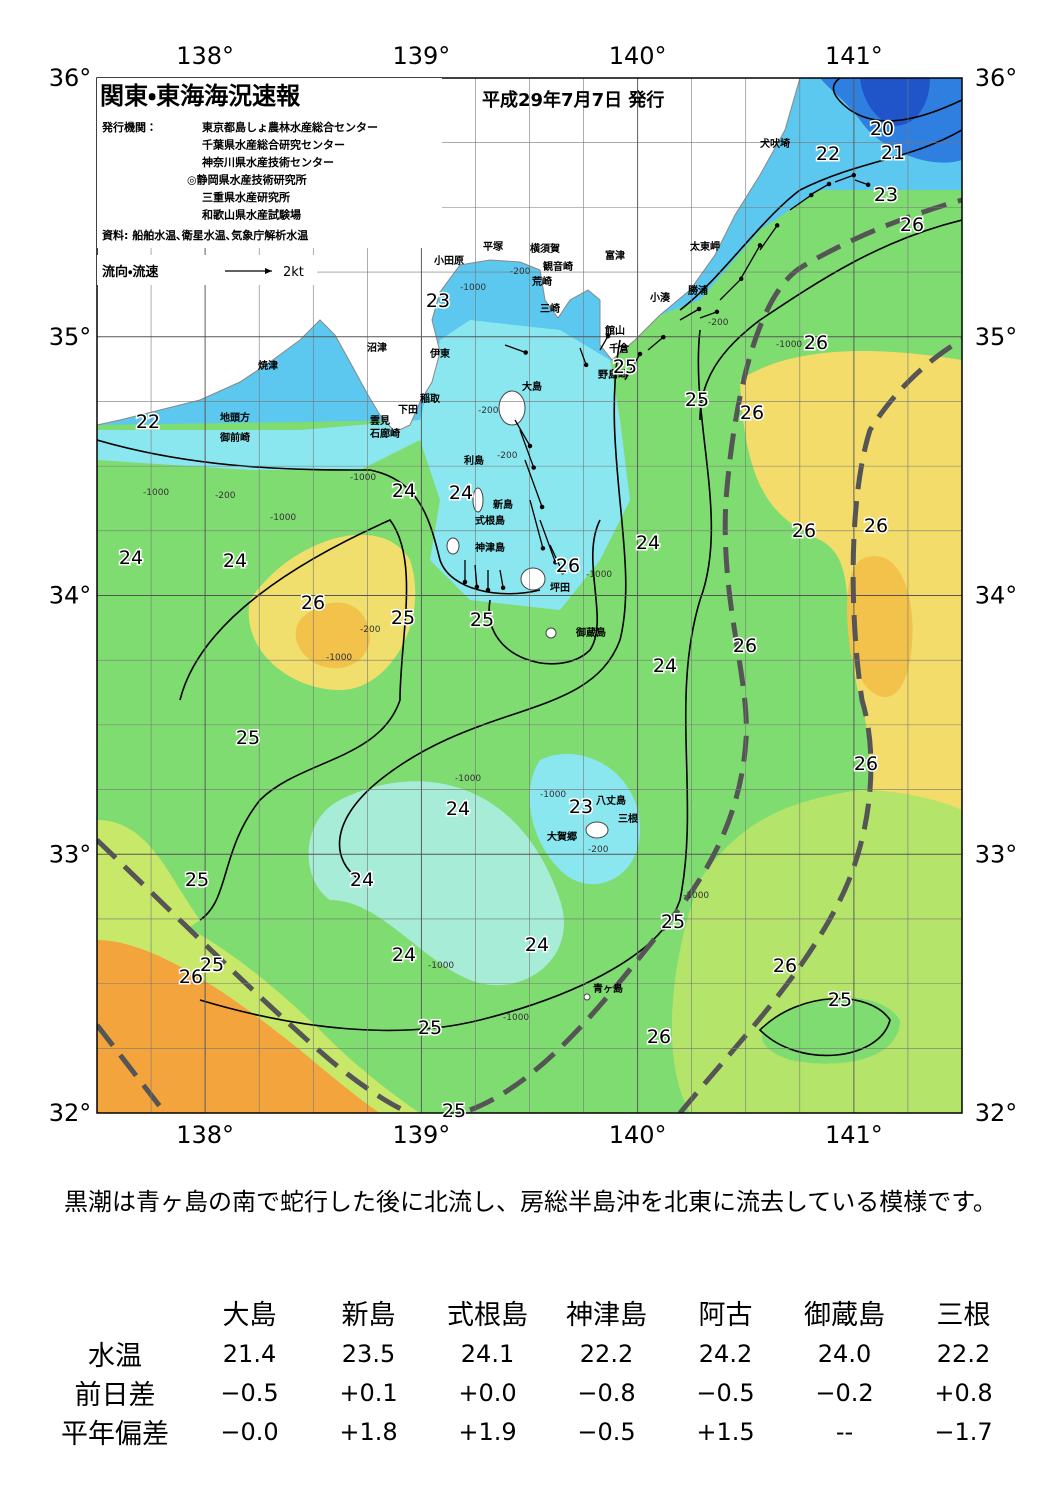  Describe the element at coordinates (148, 422) in the screenshot. I see `isotherm-label: 22` at that location.